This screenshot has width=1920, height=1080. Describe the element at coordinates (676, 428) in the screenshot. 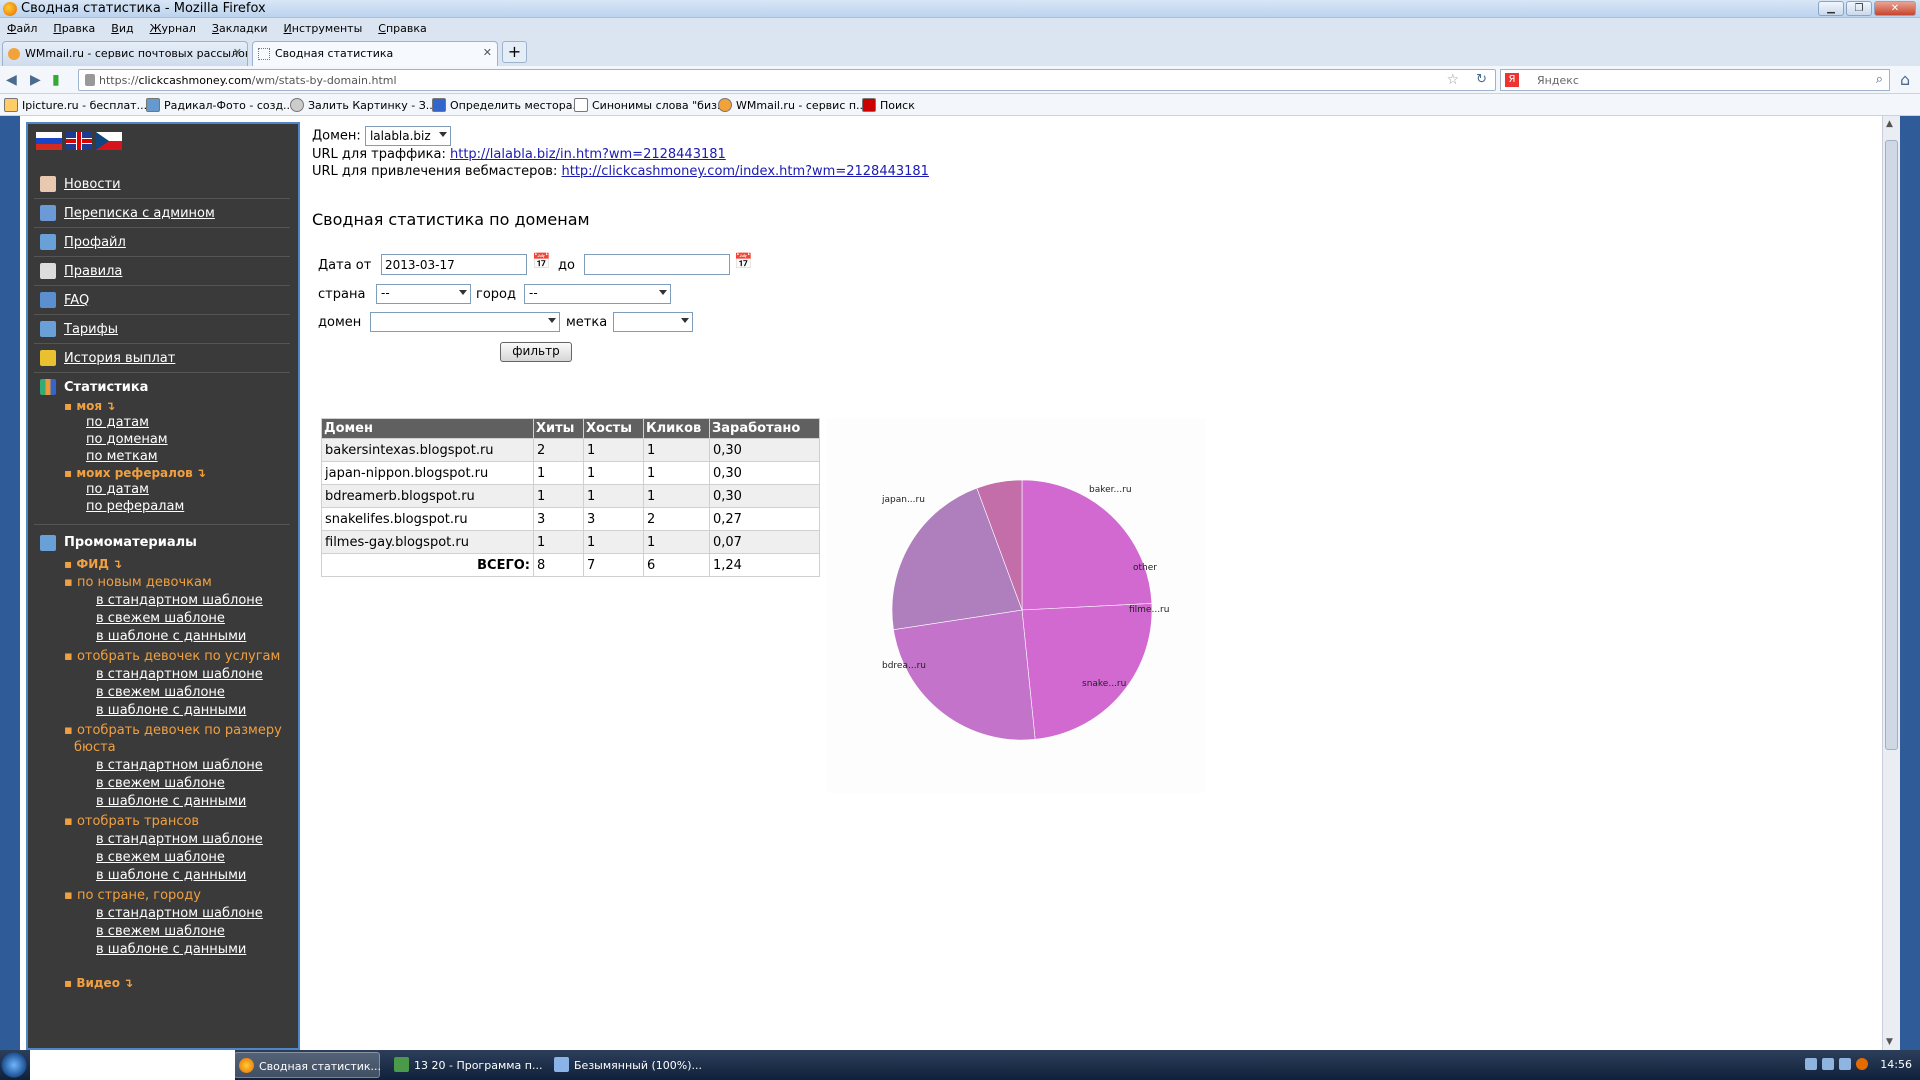

I see `column-header: Кликов` at that location.